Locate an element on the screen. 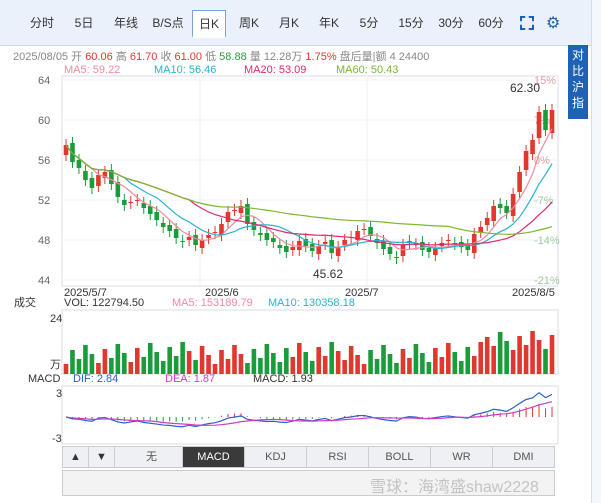  indicator-tab-6: DMI is located at coordinates (524, 457).